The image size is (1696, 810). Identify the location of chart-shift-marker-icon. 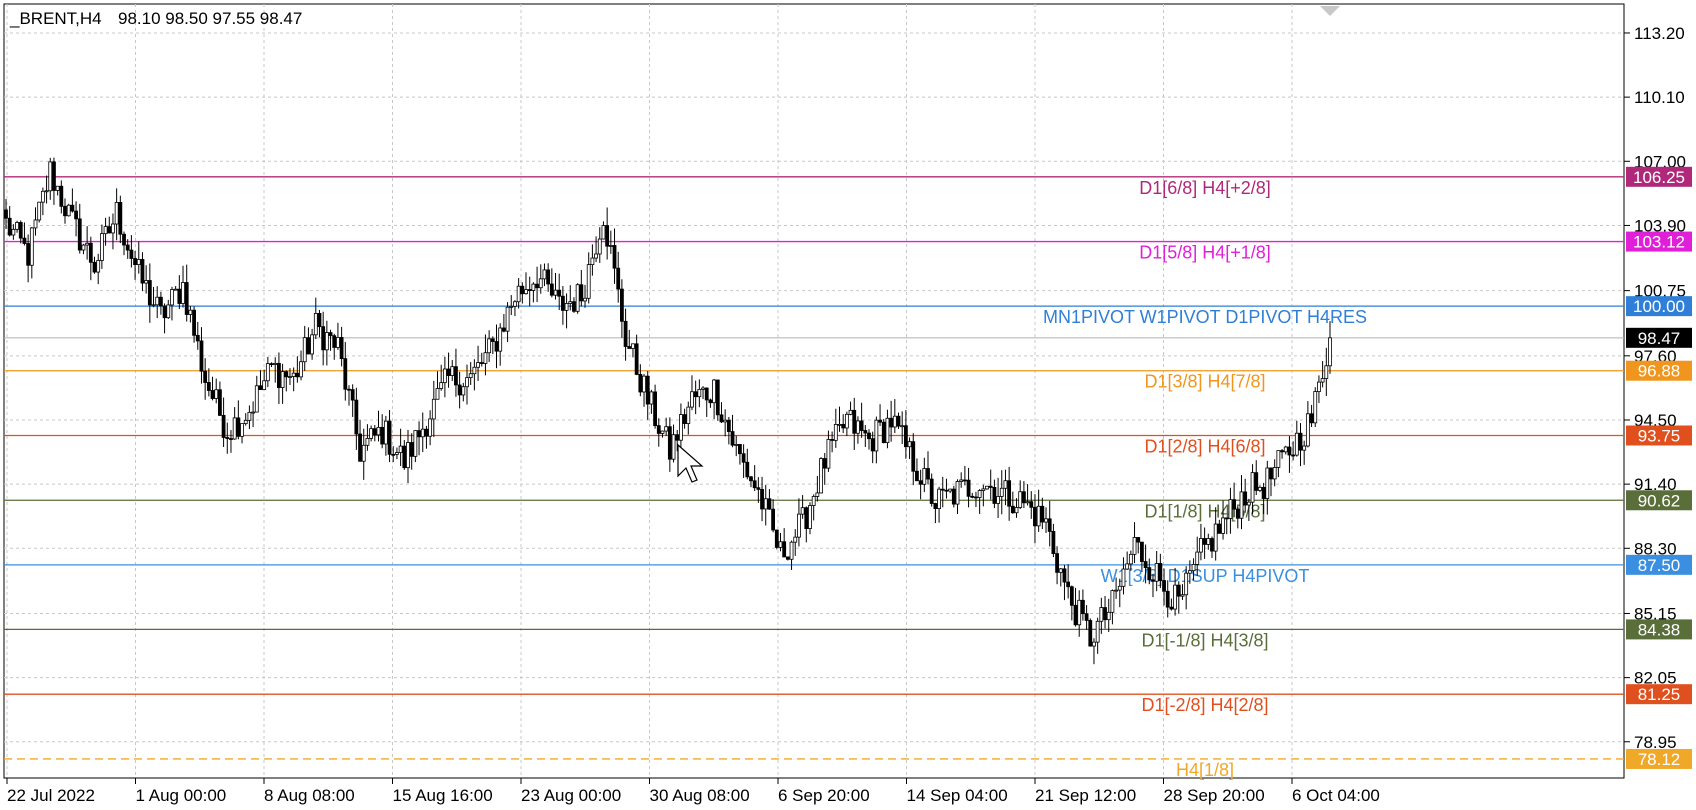
(1330, 11).